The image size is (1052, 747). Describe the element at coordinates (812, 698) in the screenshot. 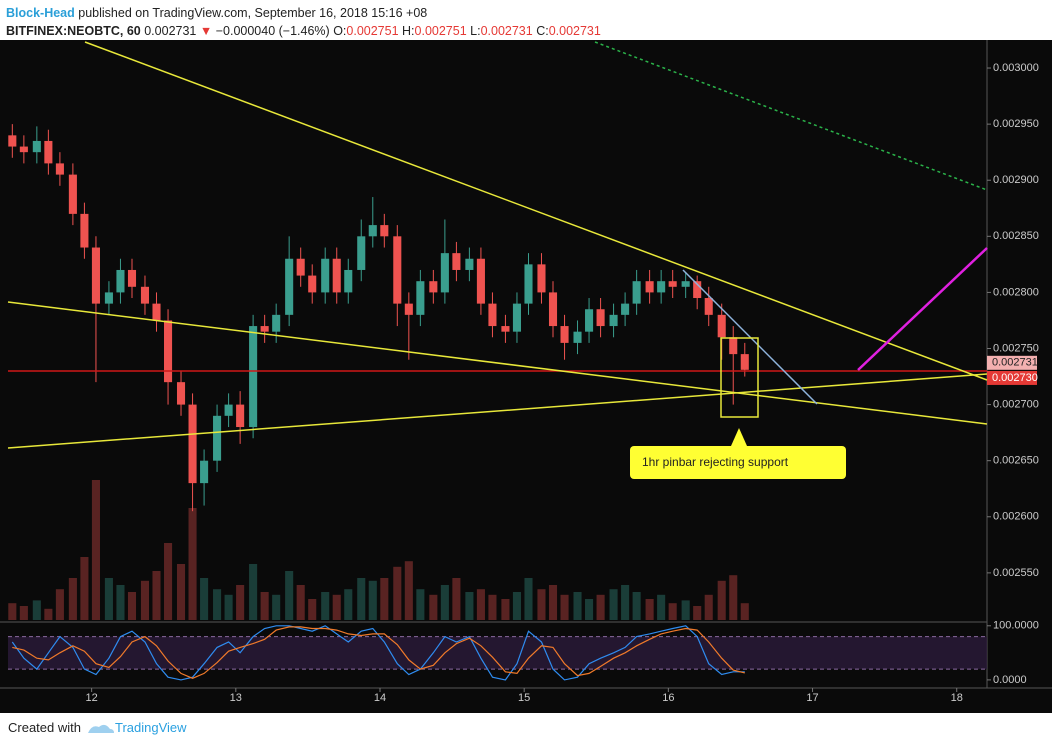

I see `x-tick-label: 17` at that location.